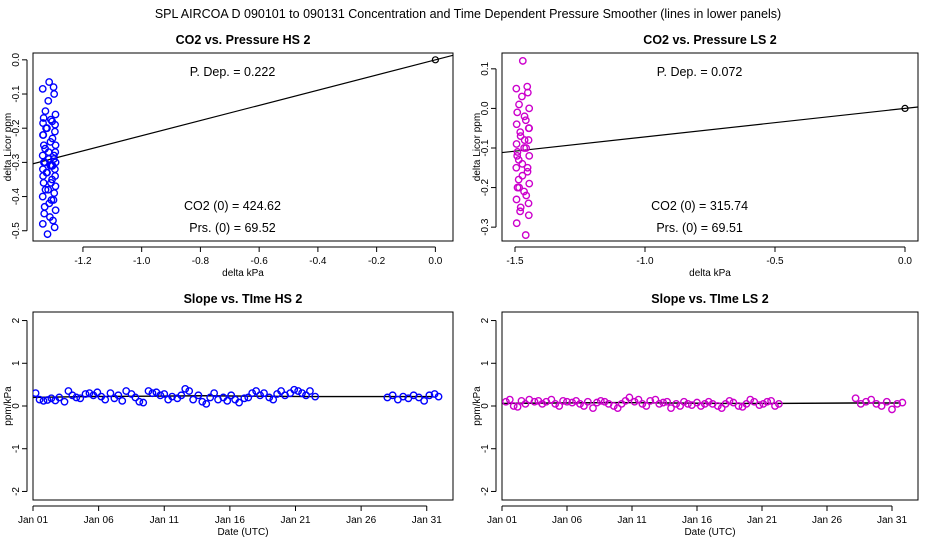  I want to click on x-axis-label: delta kPa, so click(243, 273).